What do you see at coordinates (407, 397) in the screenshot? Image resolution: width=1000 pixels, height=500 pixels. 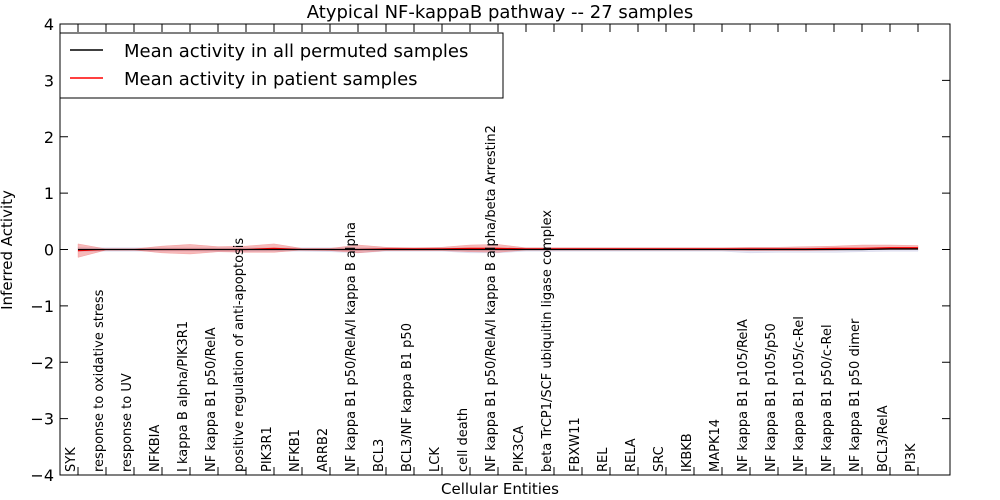 I see `x-tick-label: BCL3/NF kappa B1 p50` at bounding box center [407, 397].